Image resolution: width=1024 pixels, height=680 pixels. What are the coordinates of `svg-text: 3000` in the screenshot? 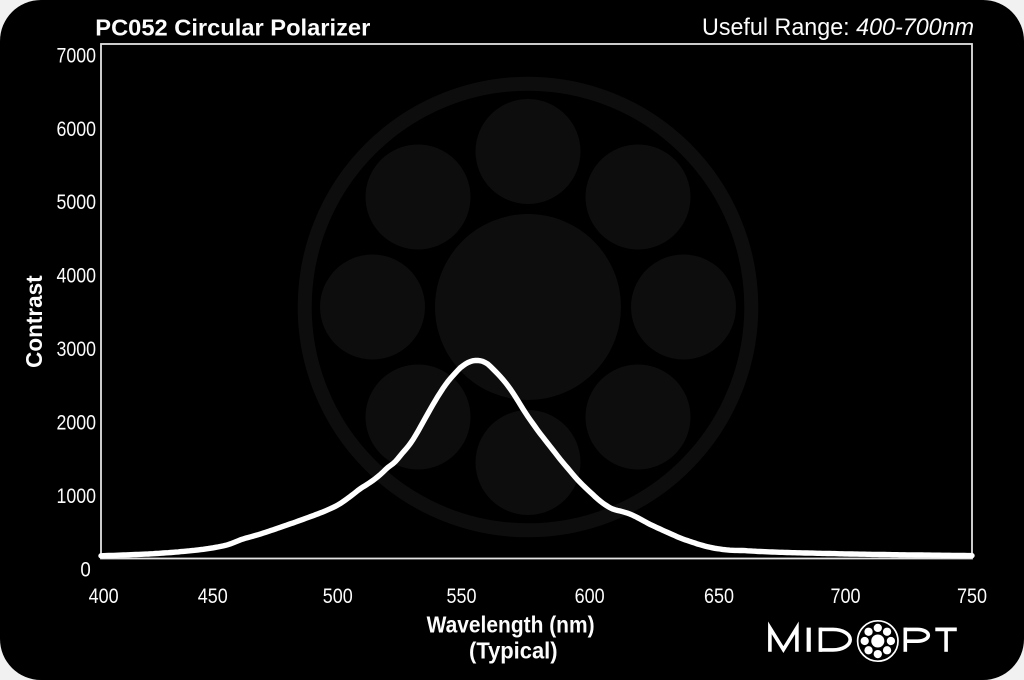 It's located at (77, 349).